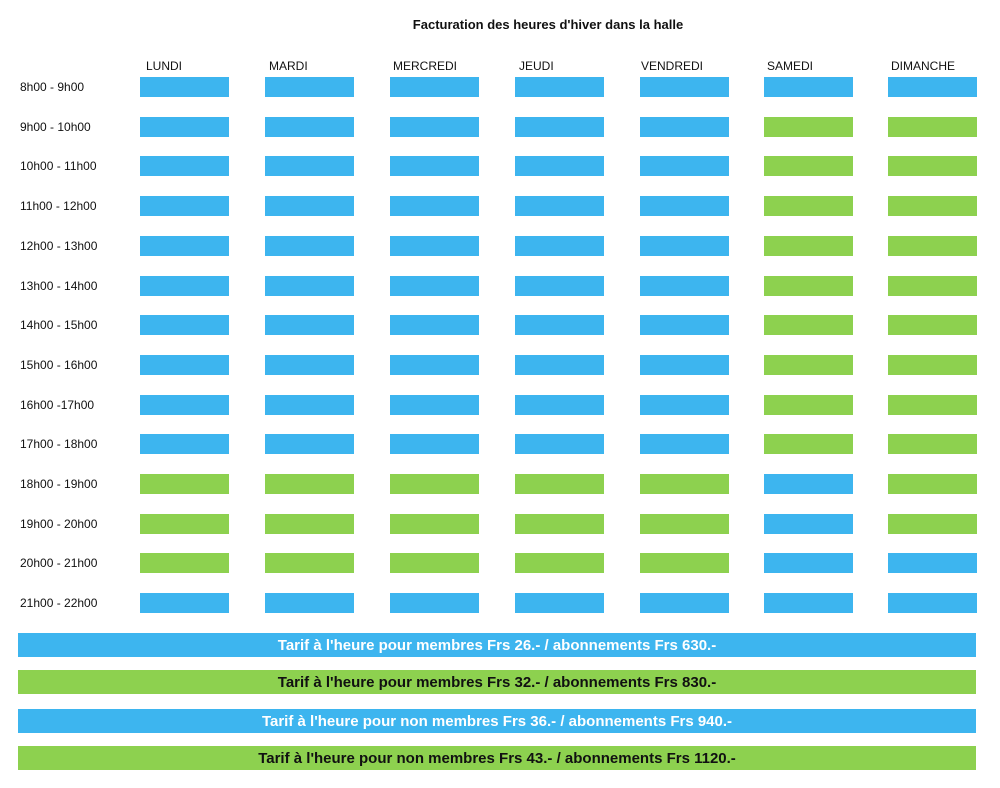 The height and width of the screenshot is (788, 1000). What do you see at coordinates (57, 405) in the screenshot?
I see `time-slot-label: 16h00 -17h00` at bounding box center [57, 405].